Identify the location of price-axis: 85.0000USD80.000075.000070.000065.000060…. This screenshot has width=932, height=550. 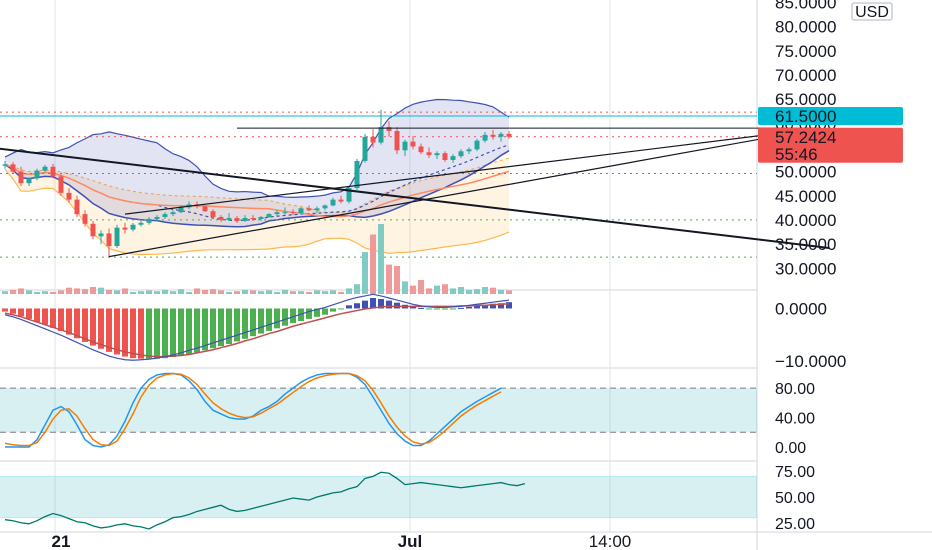
(834, 266).